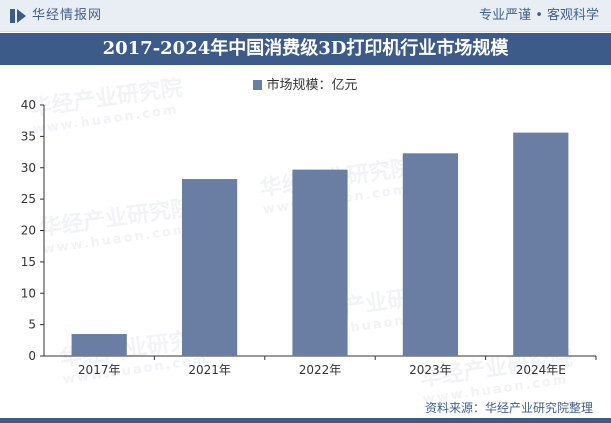 This screenshot has width=611, height=423. What do you see at coordinates (28, 262) in the screenshot?
I see `y-tick-label: 15` at bounding box center [28, 262].